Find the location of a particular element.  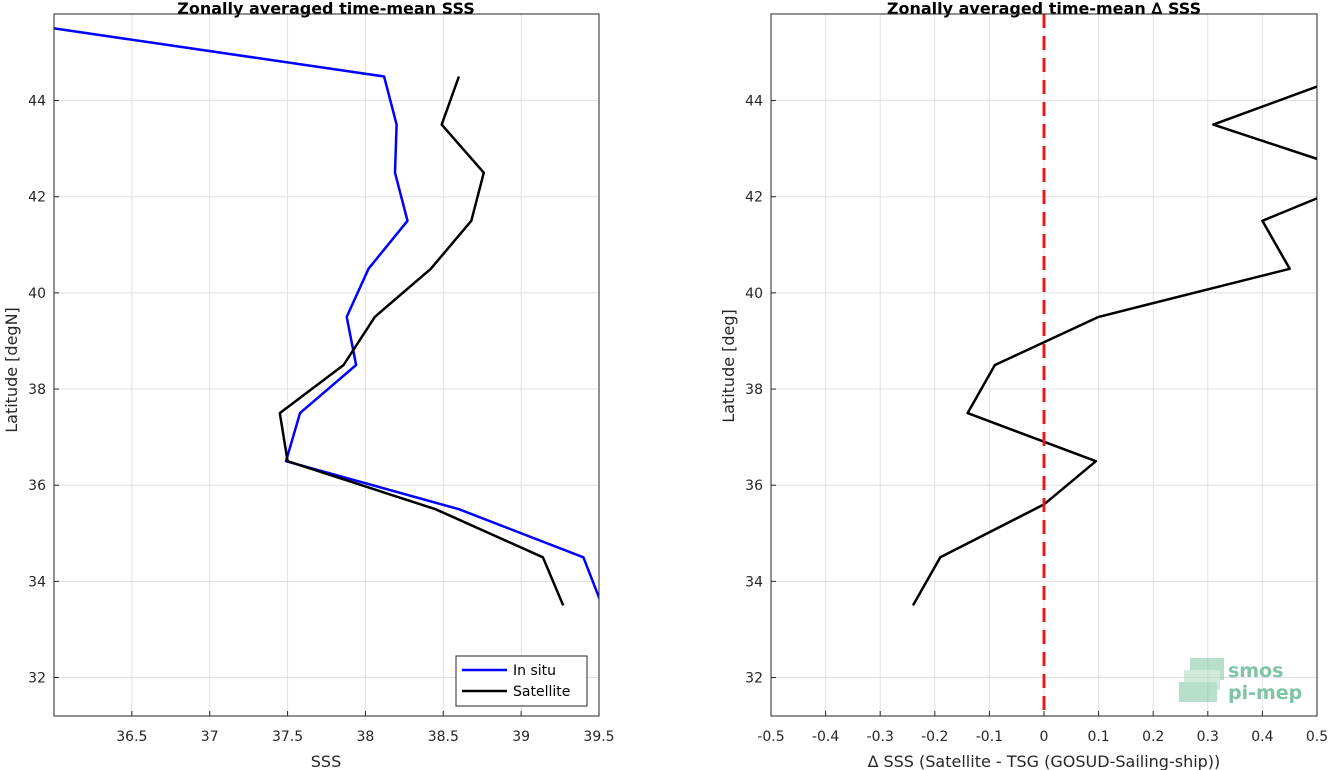

legend-label-in-situ: In situ is located at coordinates (534, 671).